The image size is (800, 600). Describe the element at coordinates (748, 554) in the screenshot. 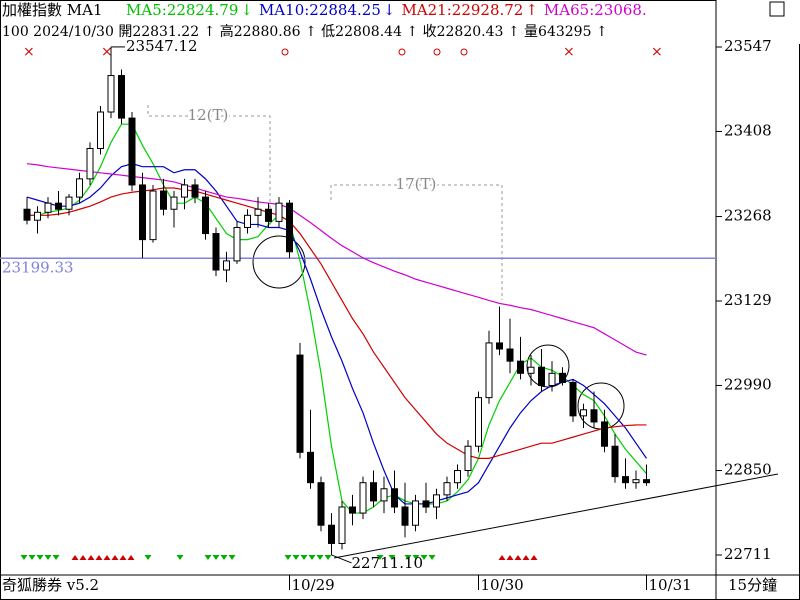

I see `y-tick-label: 22711` at that location.